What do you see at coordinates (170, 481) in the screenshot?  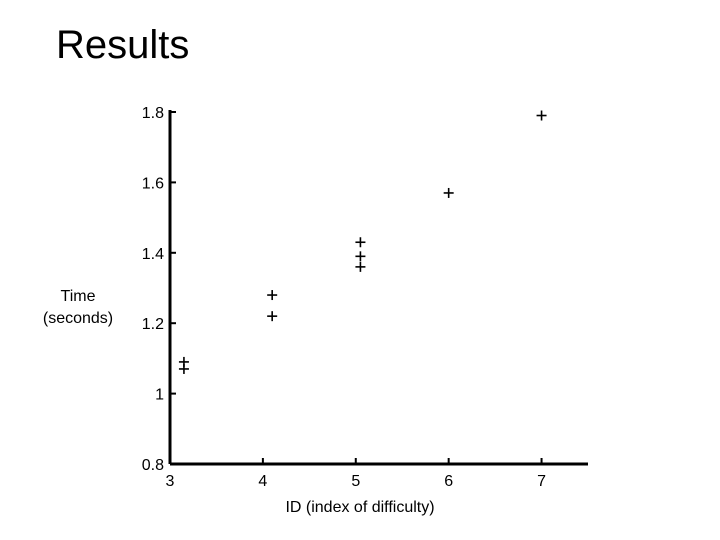 I see `x-tick-label: 3` at bounding box center [170, 481].